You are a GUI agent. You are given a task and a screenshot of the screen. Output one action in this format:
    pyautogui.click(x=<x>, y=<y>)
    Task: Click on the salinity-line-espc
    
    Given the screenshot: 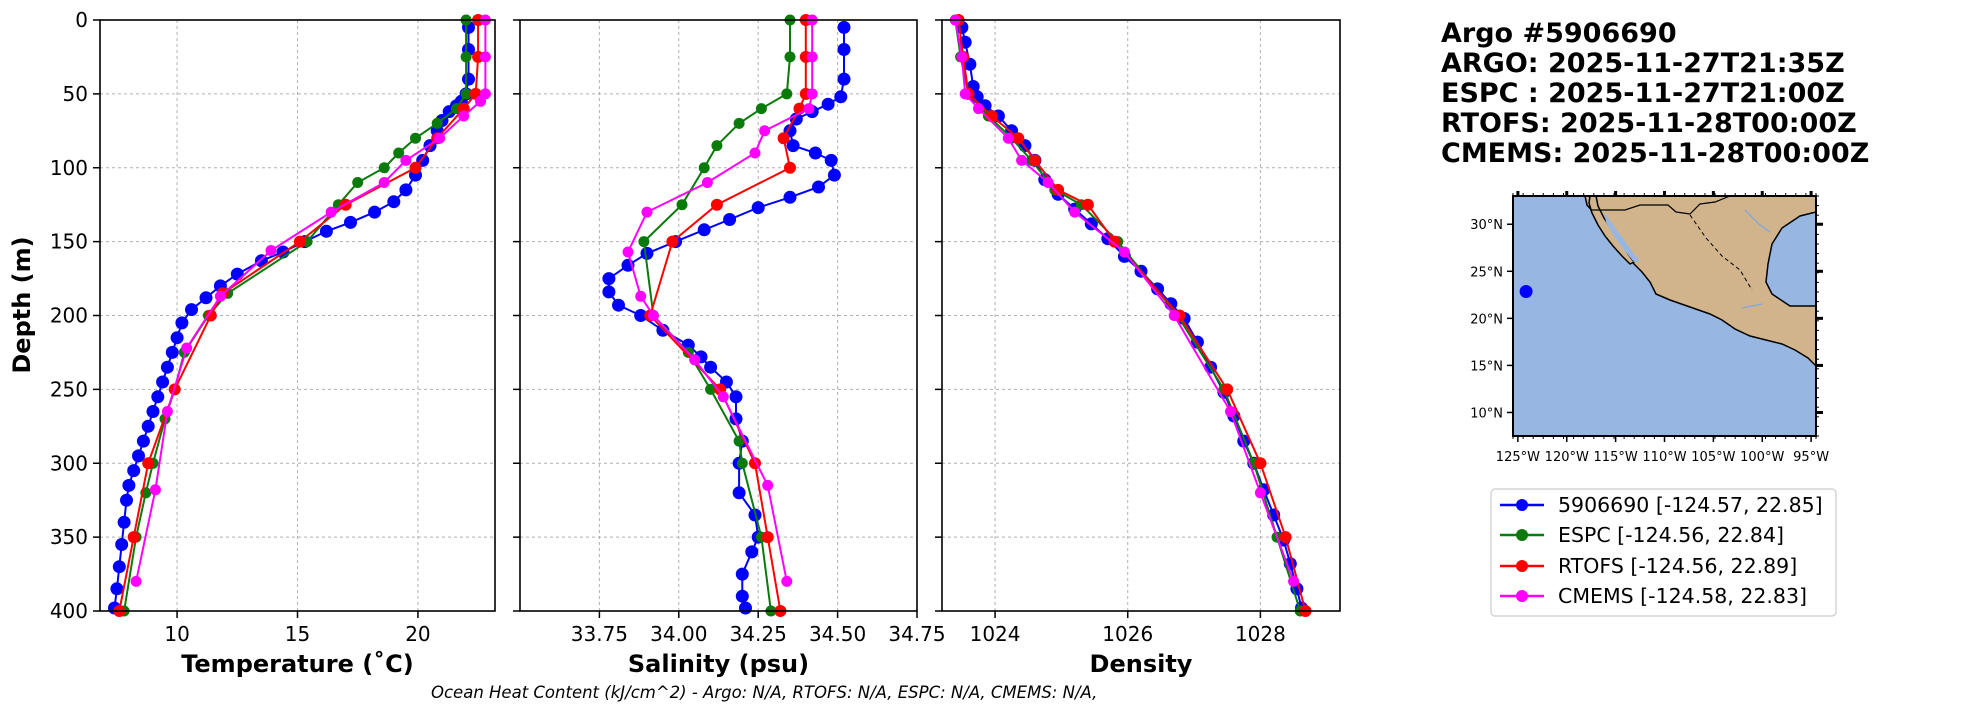 What is the action you would take?
    pyautogui.click(x=716, y=316)
    